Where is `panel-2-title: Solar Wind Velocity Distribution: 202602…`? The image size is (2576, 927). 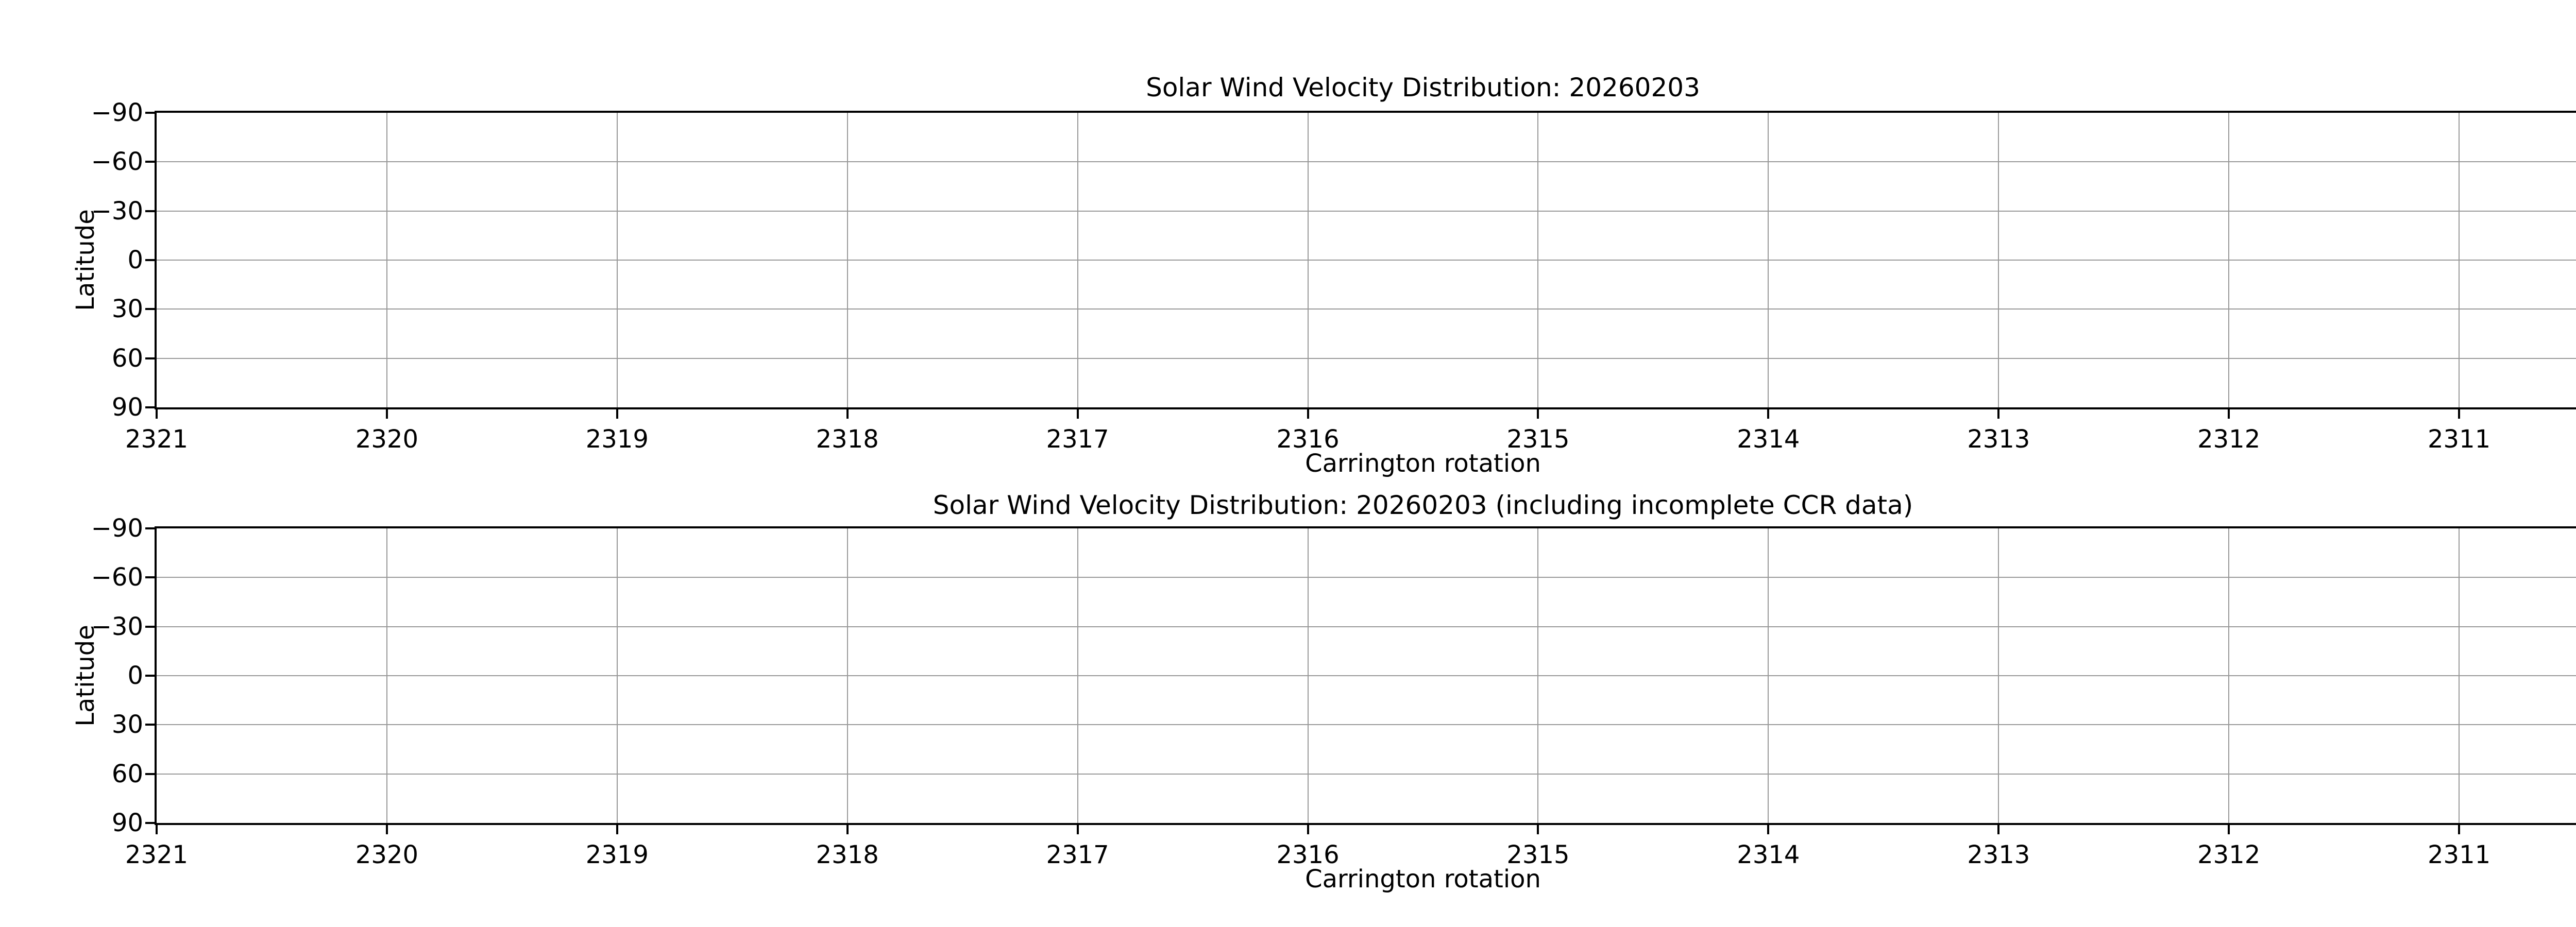
panel-2-title: Solar Wind Velocity Distribution: 202602… is located at coordinates (1423, 505).